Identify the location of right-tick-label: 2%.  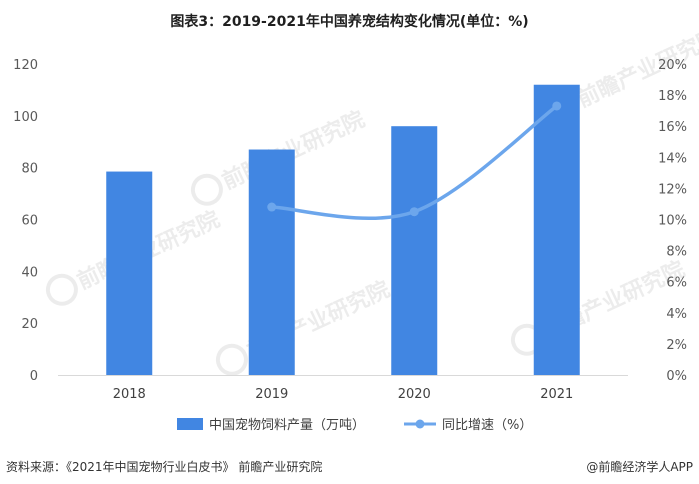
(676, 345).